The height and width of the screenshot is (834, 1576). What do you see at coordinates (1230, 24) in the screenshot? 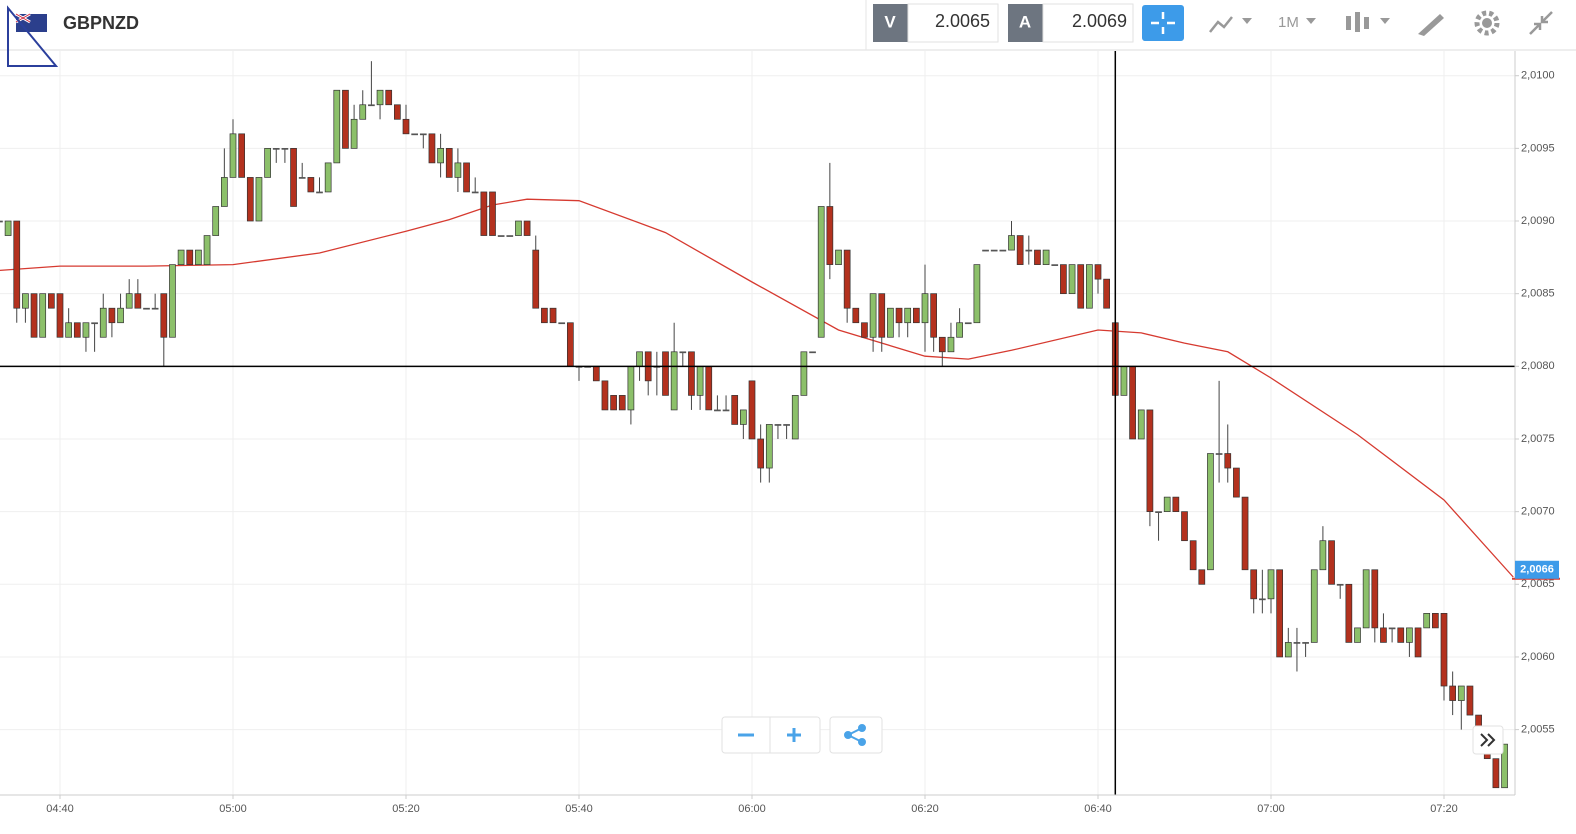
I see `chart-type-button` at bounding box center [1230, 24].